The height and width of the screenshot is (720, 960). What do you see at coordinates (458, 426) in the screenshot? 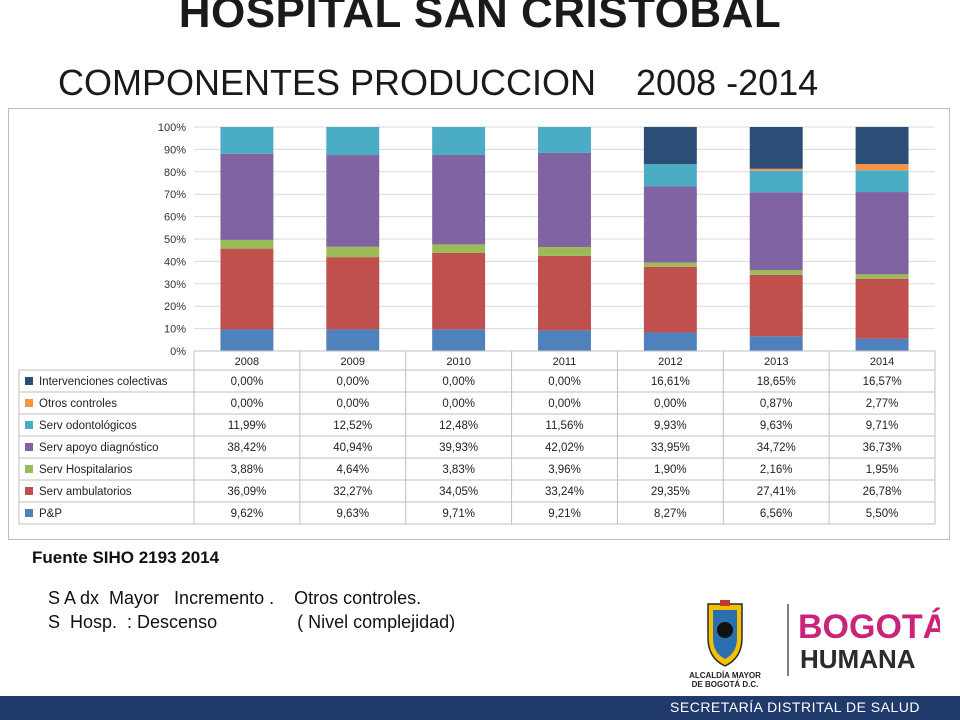
I see `data-label: 12,48%` at bounding box center [458, 426].